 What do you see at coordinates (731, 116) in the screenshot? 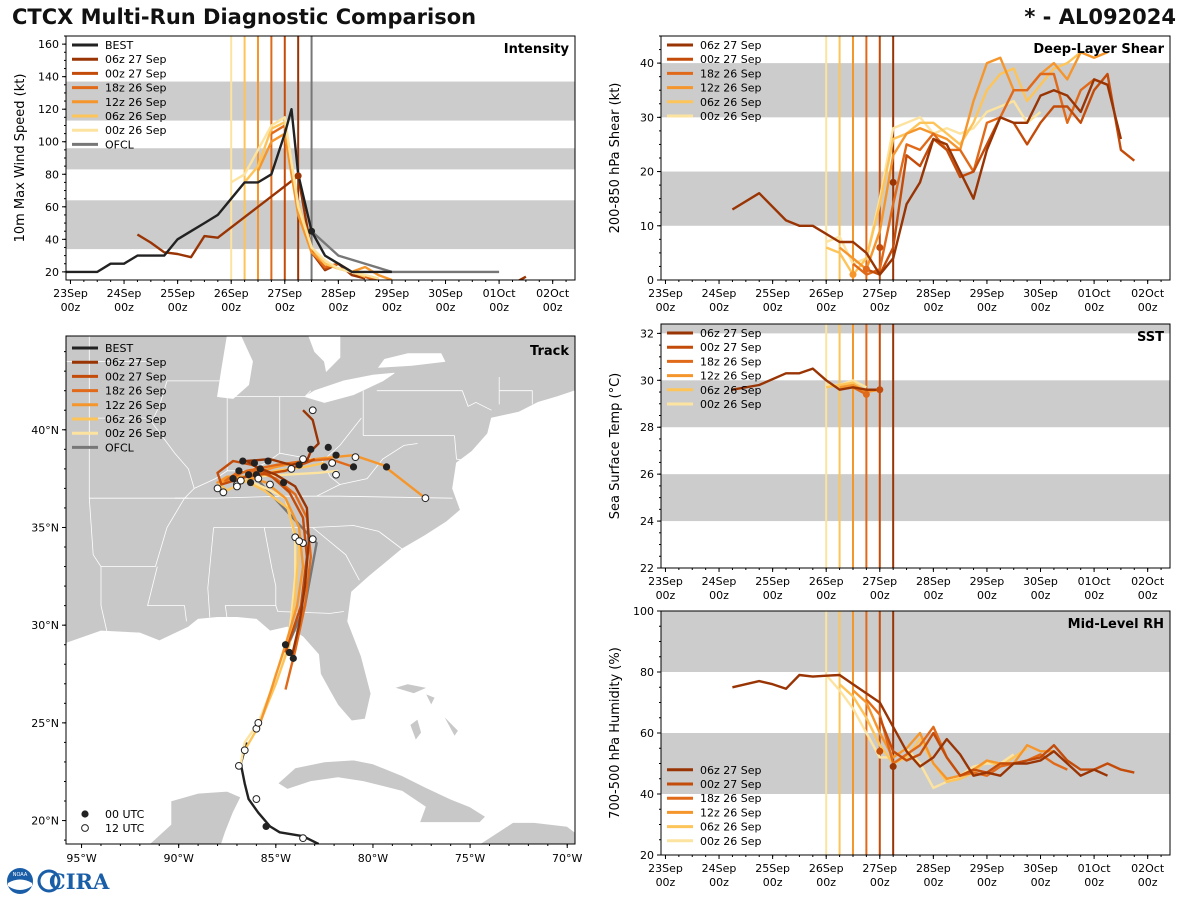
I see `shear-legend-label-00z-26-sep: 00z 26 Sep` at bounding box center [731, 116].